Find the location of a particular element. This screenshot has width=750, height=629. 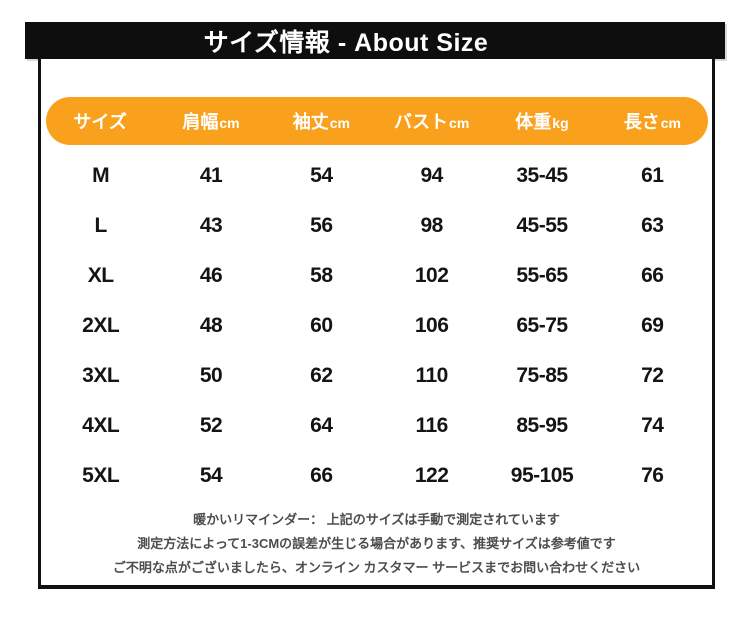

bust-value: 102 is located at coordinates (431, 275).